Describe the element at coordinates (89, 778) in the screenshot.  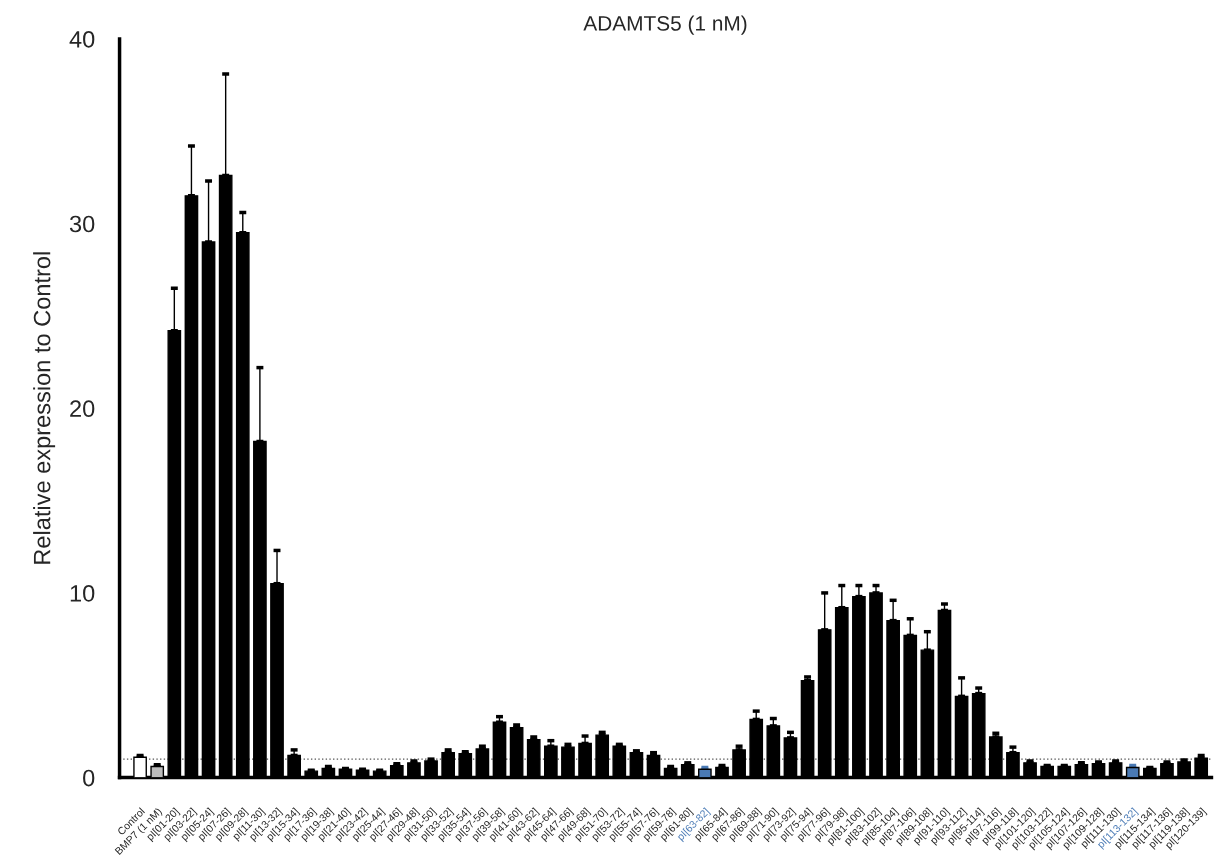
I see `y-tick-label: 0` at that location.